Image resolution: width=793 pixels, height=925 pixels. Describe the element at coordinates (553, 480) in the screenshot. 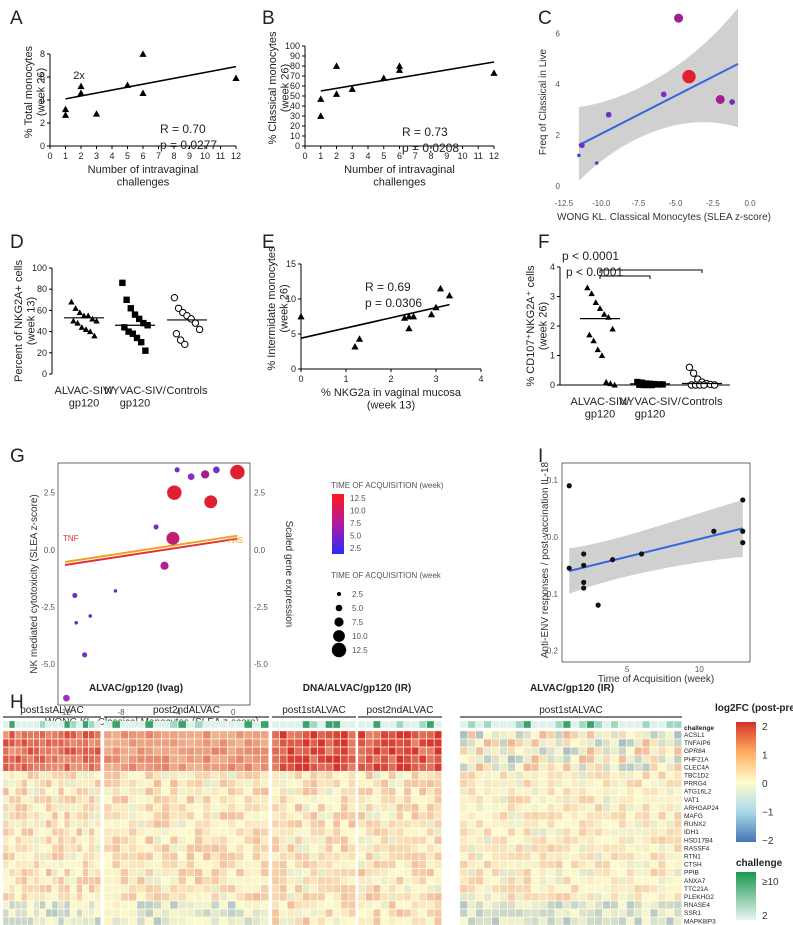

I see `y-tick-label: 0.1` at that location.